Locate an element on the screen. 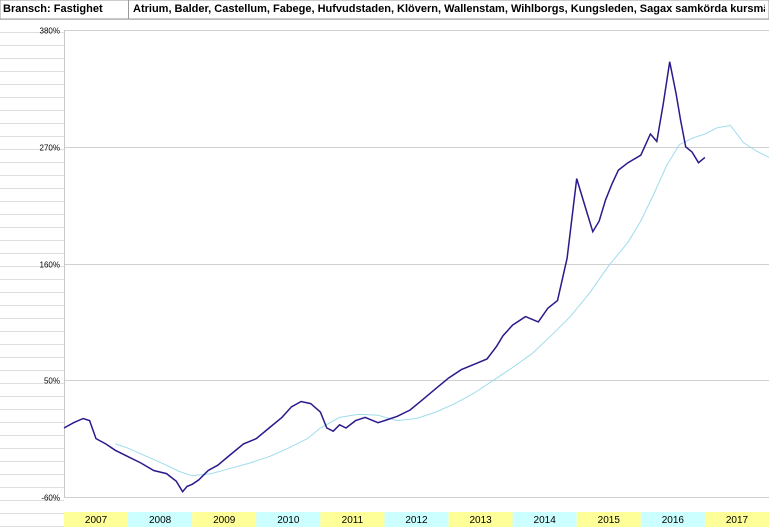  sector-title: Bransch: Fastighet is located at coordinates (53, 9).